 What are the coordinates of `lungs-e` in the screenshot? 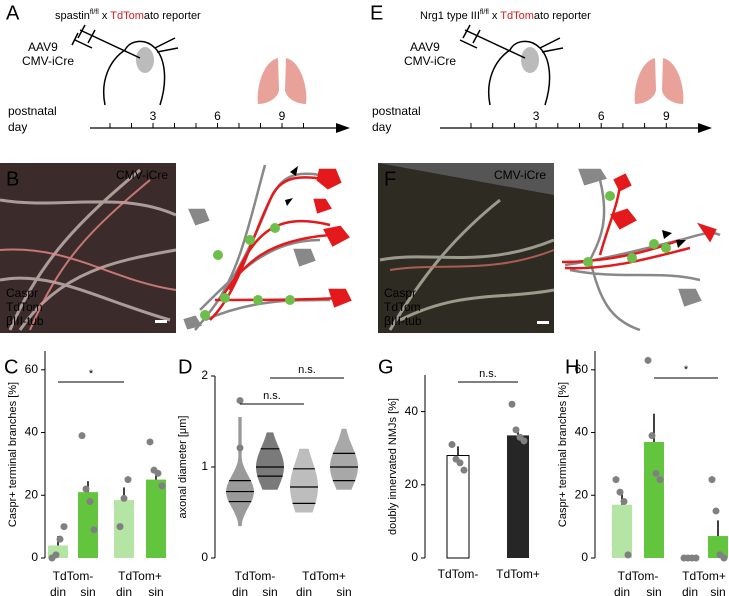 It's located at (659, 81).